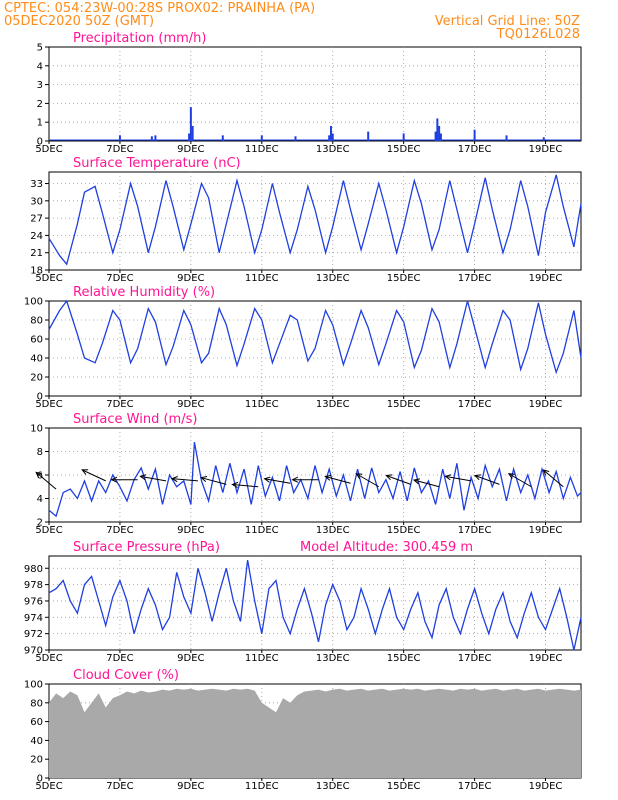 This screenshot has width=618, height=800. What do you see at coordinates (119, 278) in the screenshot?
I see `temperature-xtick-label: 7DEC` at bounding box center [119, 278].